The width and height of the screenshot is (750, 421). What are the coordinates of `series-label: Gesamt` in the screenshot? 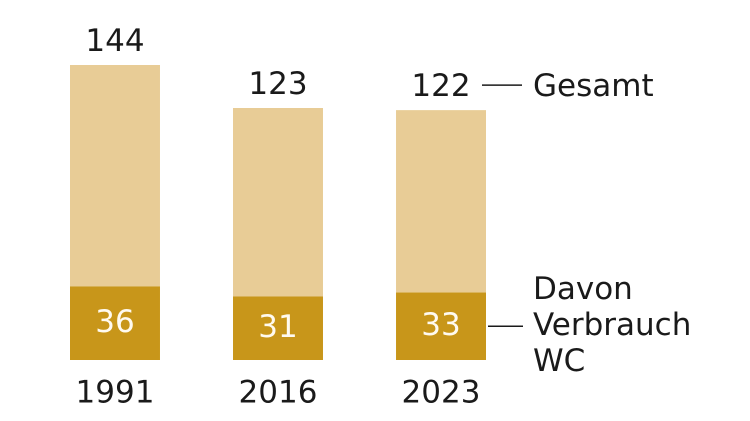 It's located at (593, 86).